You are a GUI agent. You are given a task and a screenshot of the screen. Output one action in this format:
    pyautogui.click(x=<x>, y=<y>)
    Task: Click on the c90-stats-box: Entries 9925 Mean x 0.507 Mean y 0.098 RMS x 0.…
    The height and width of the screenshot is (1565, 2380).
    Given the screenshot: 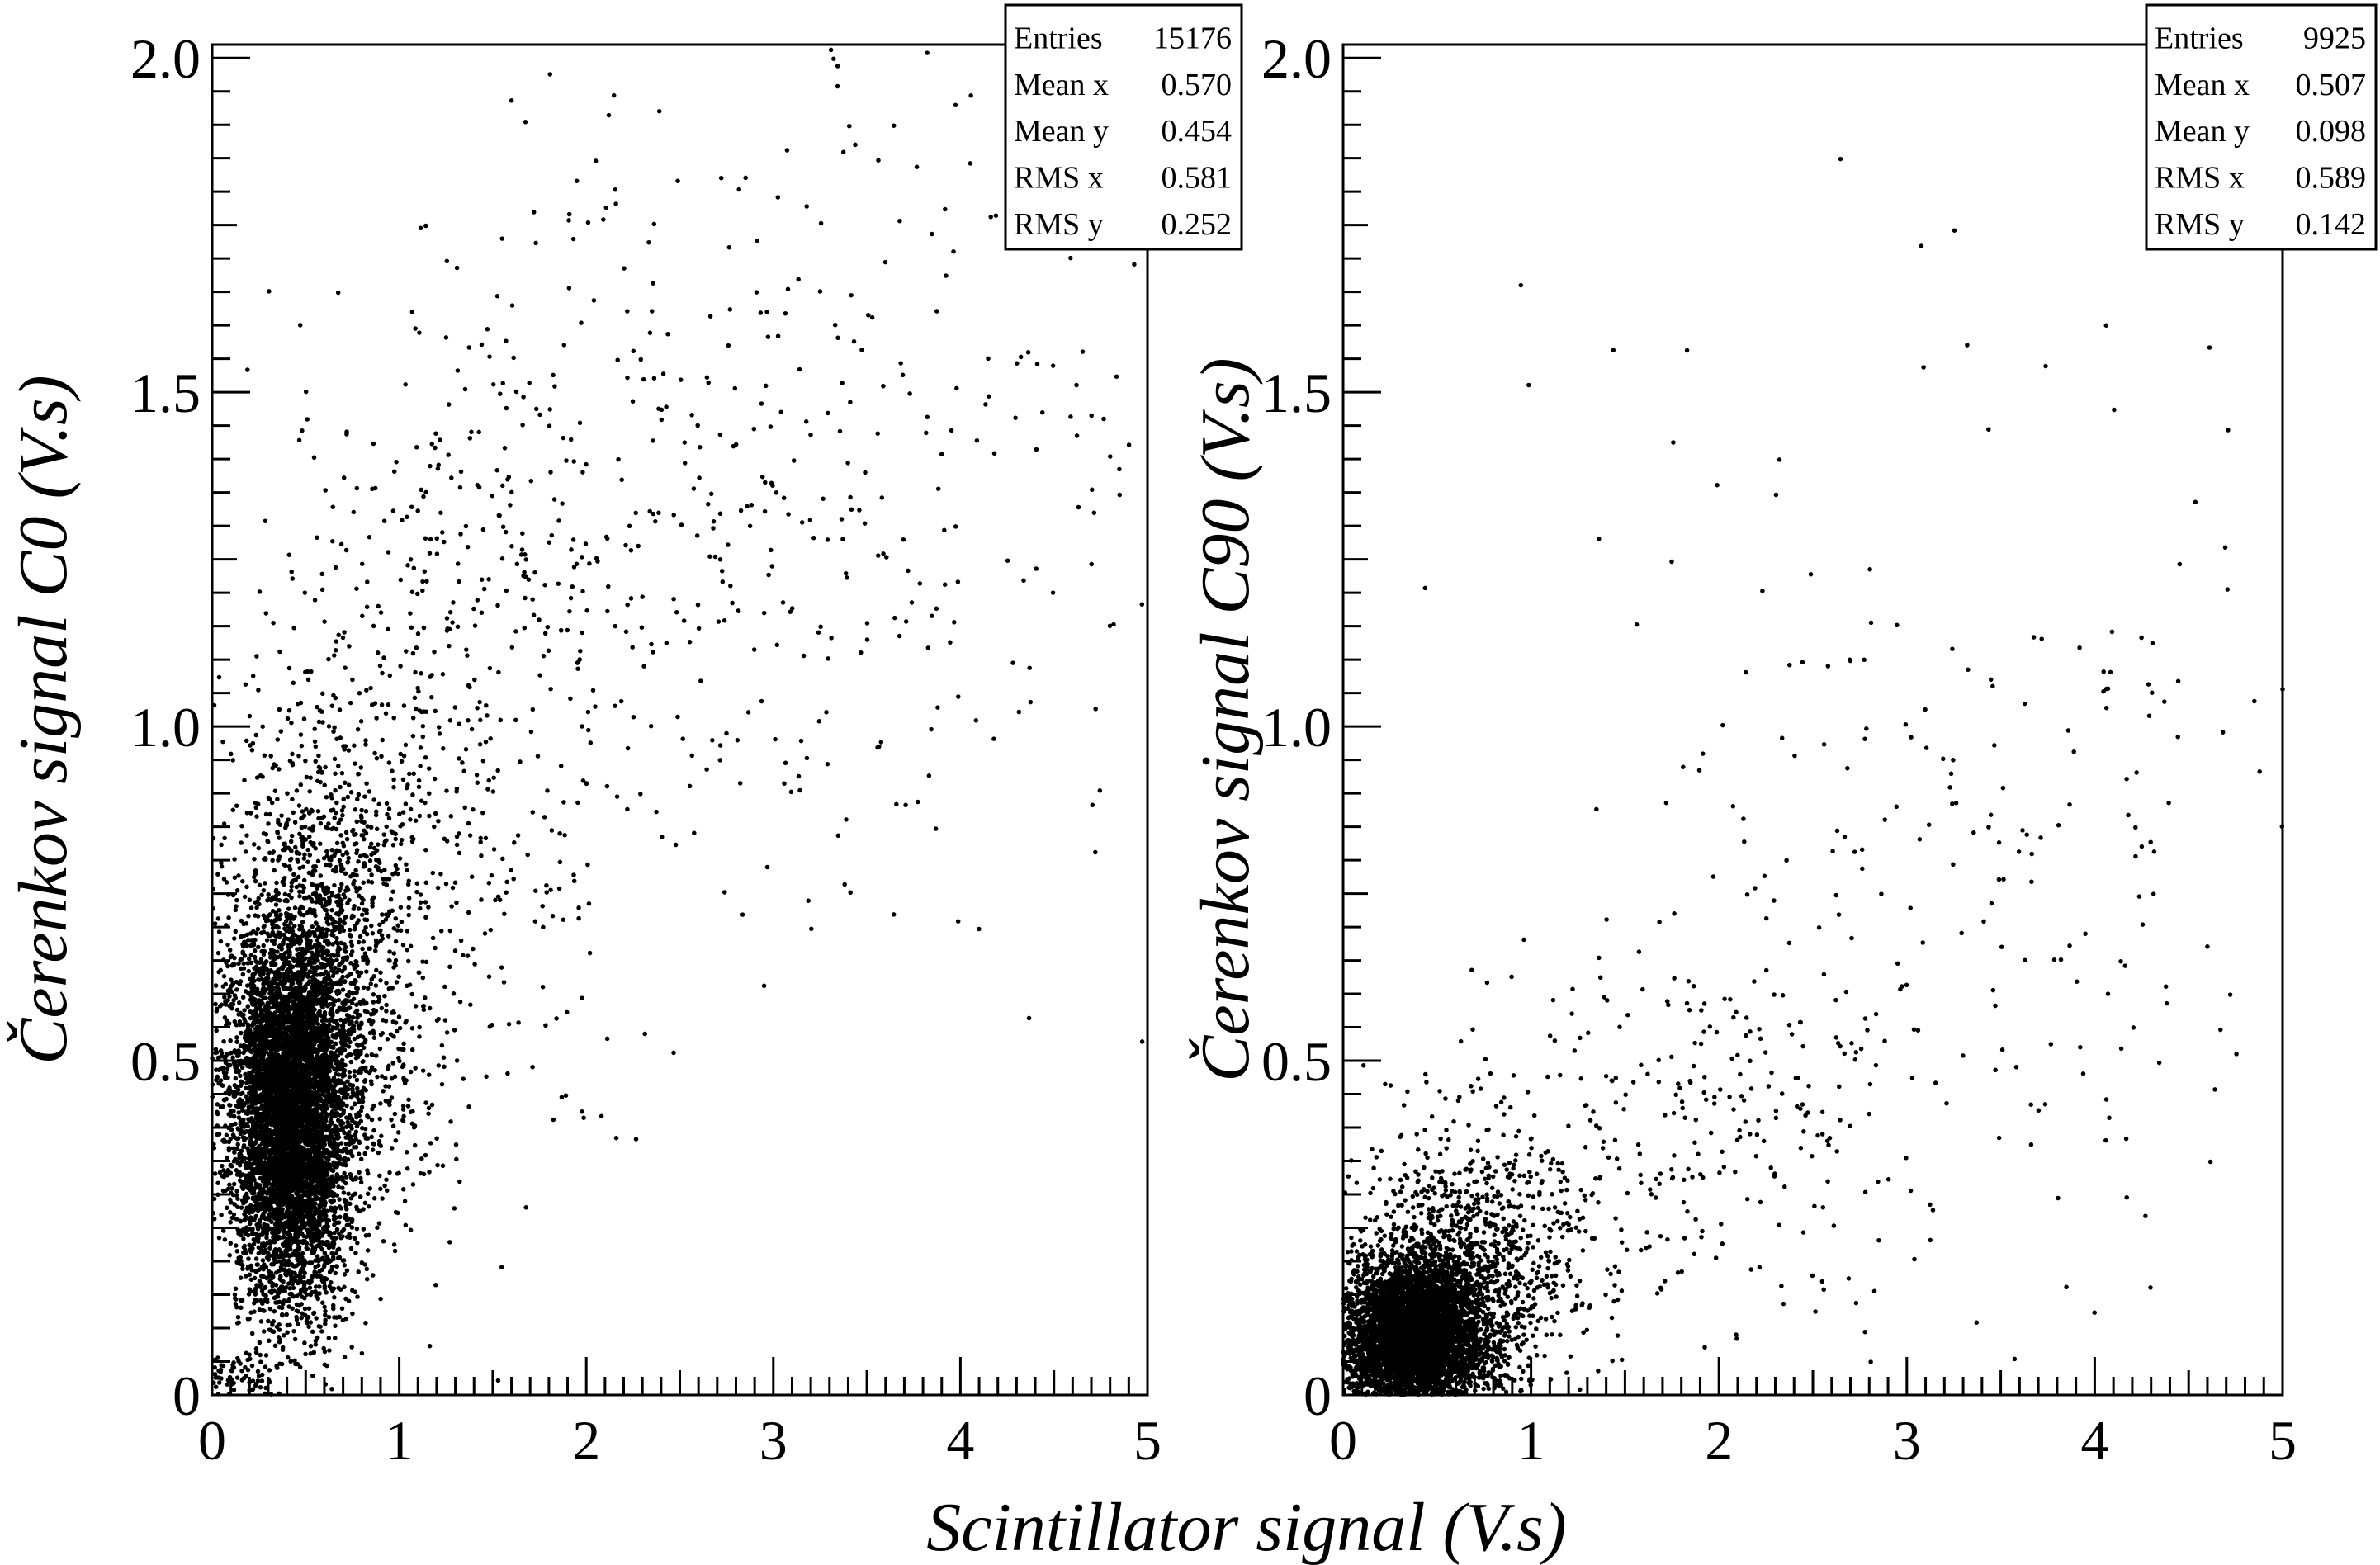 What is the action you would take?
    pyautogui.click(x=2261, y=127)
    